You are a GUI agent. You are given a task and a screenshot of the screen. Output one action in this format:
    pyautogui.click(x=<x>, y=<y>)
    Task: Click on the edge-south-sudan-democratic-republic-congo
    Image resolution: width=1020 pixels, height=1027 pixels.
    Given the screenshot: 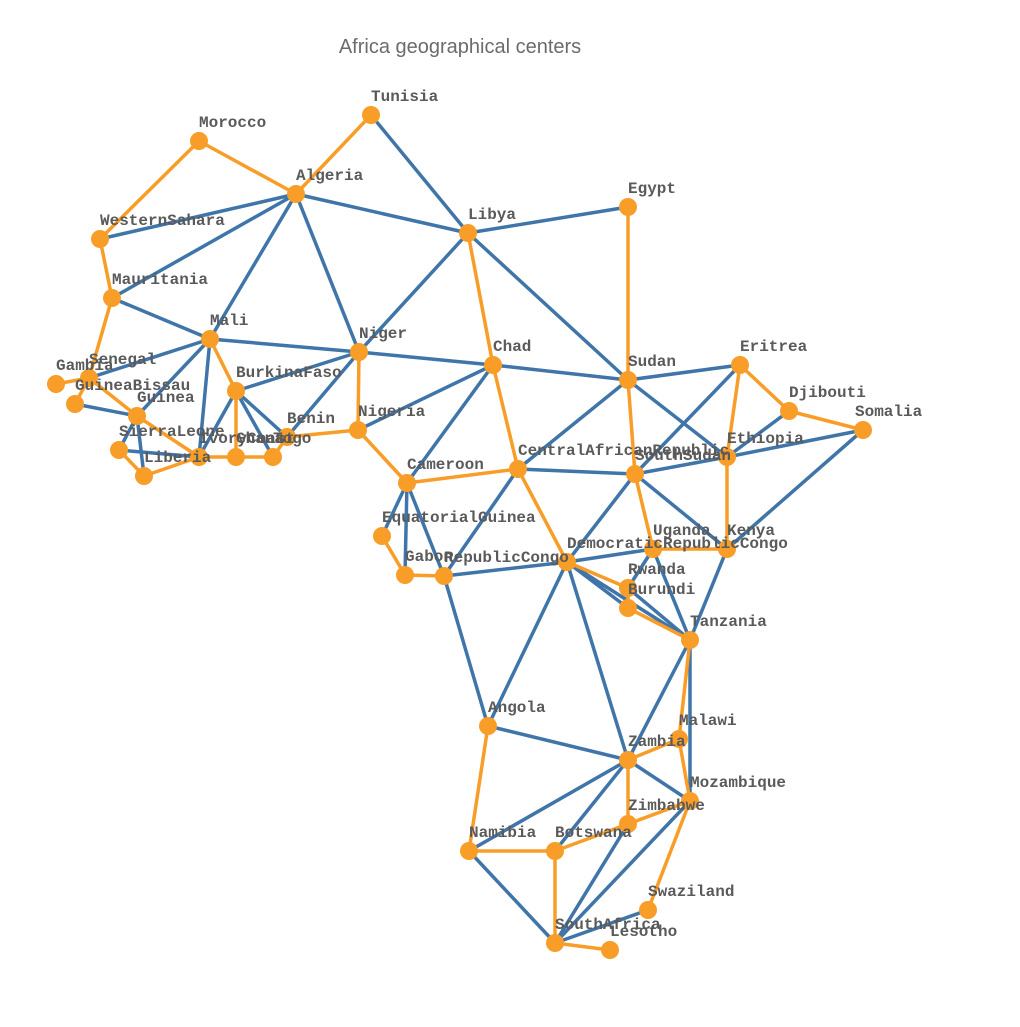 What is the action you would take?
    pyautogui.click(x=601, y=518)
    